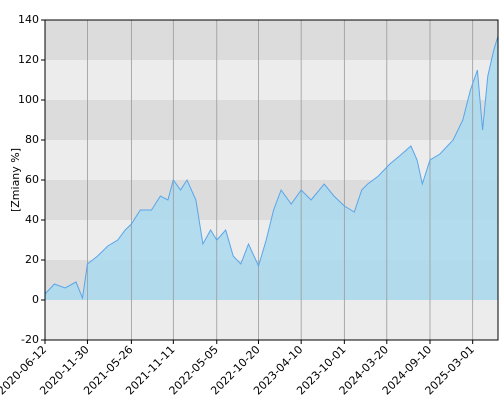  I want to click on y-axis-label: [Zmiany %], so click(15, 180).